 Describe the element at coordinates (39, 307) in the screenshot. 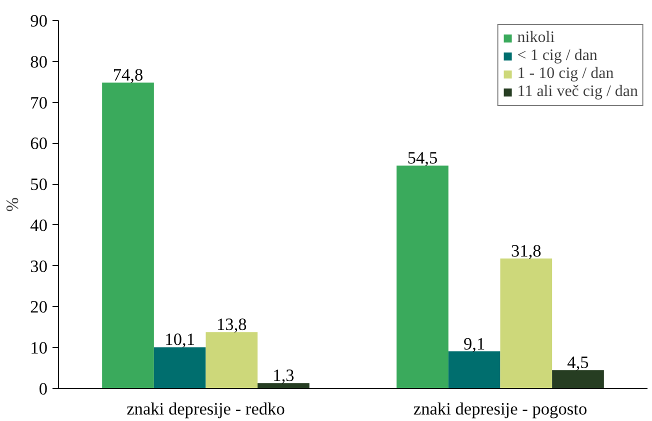

I see `y-tick-label: 20` at that location.